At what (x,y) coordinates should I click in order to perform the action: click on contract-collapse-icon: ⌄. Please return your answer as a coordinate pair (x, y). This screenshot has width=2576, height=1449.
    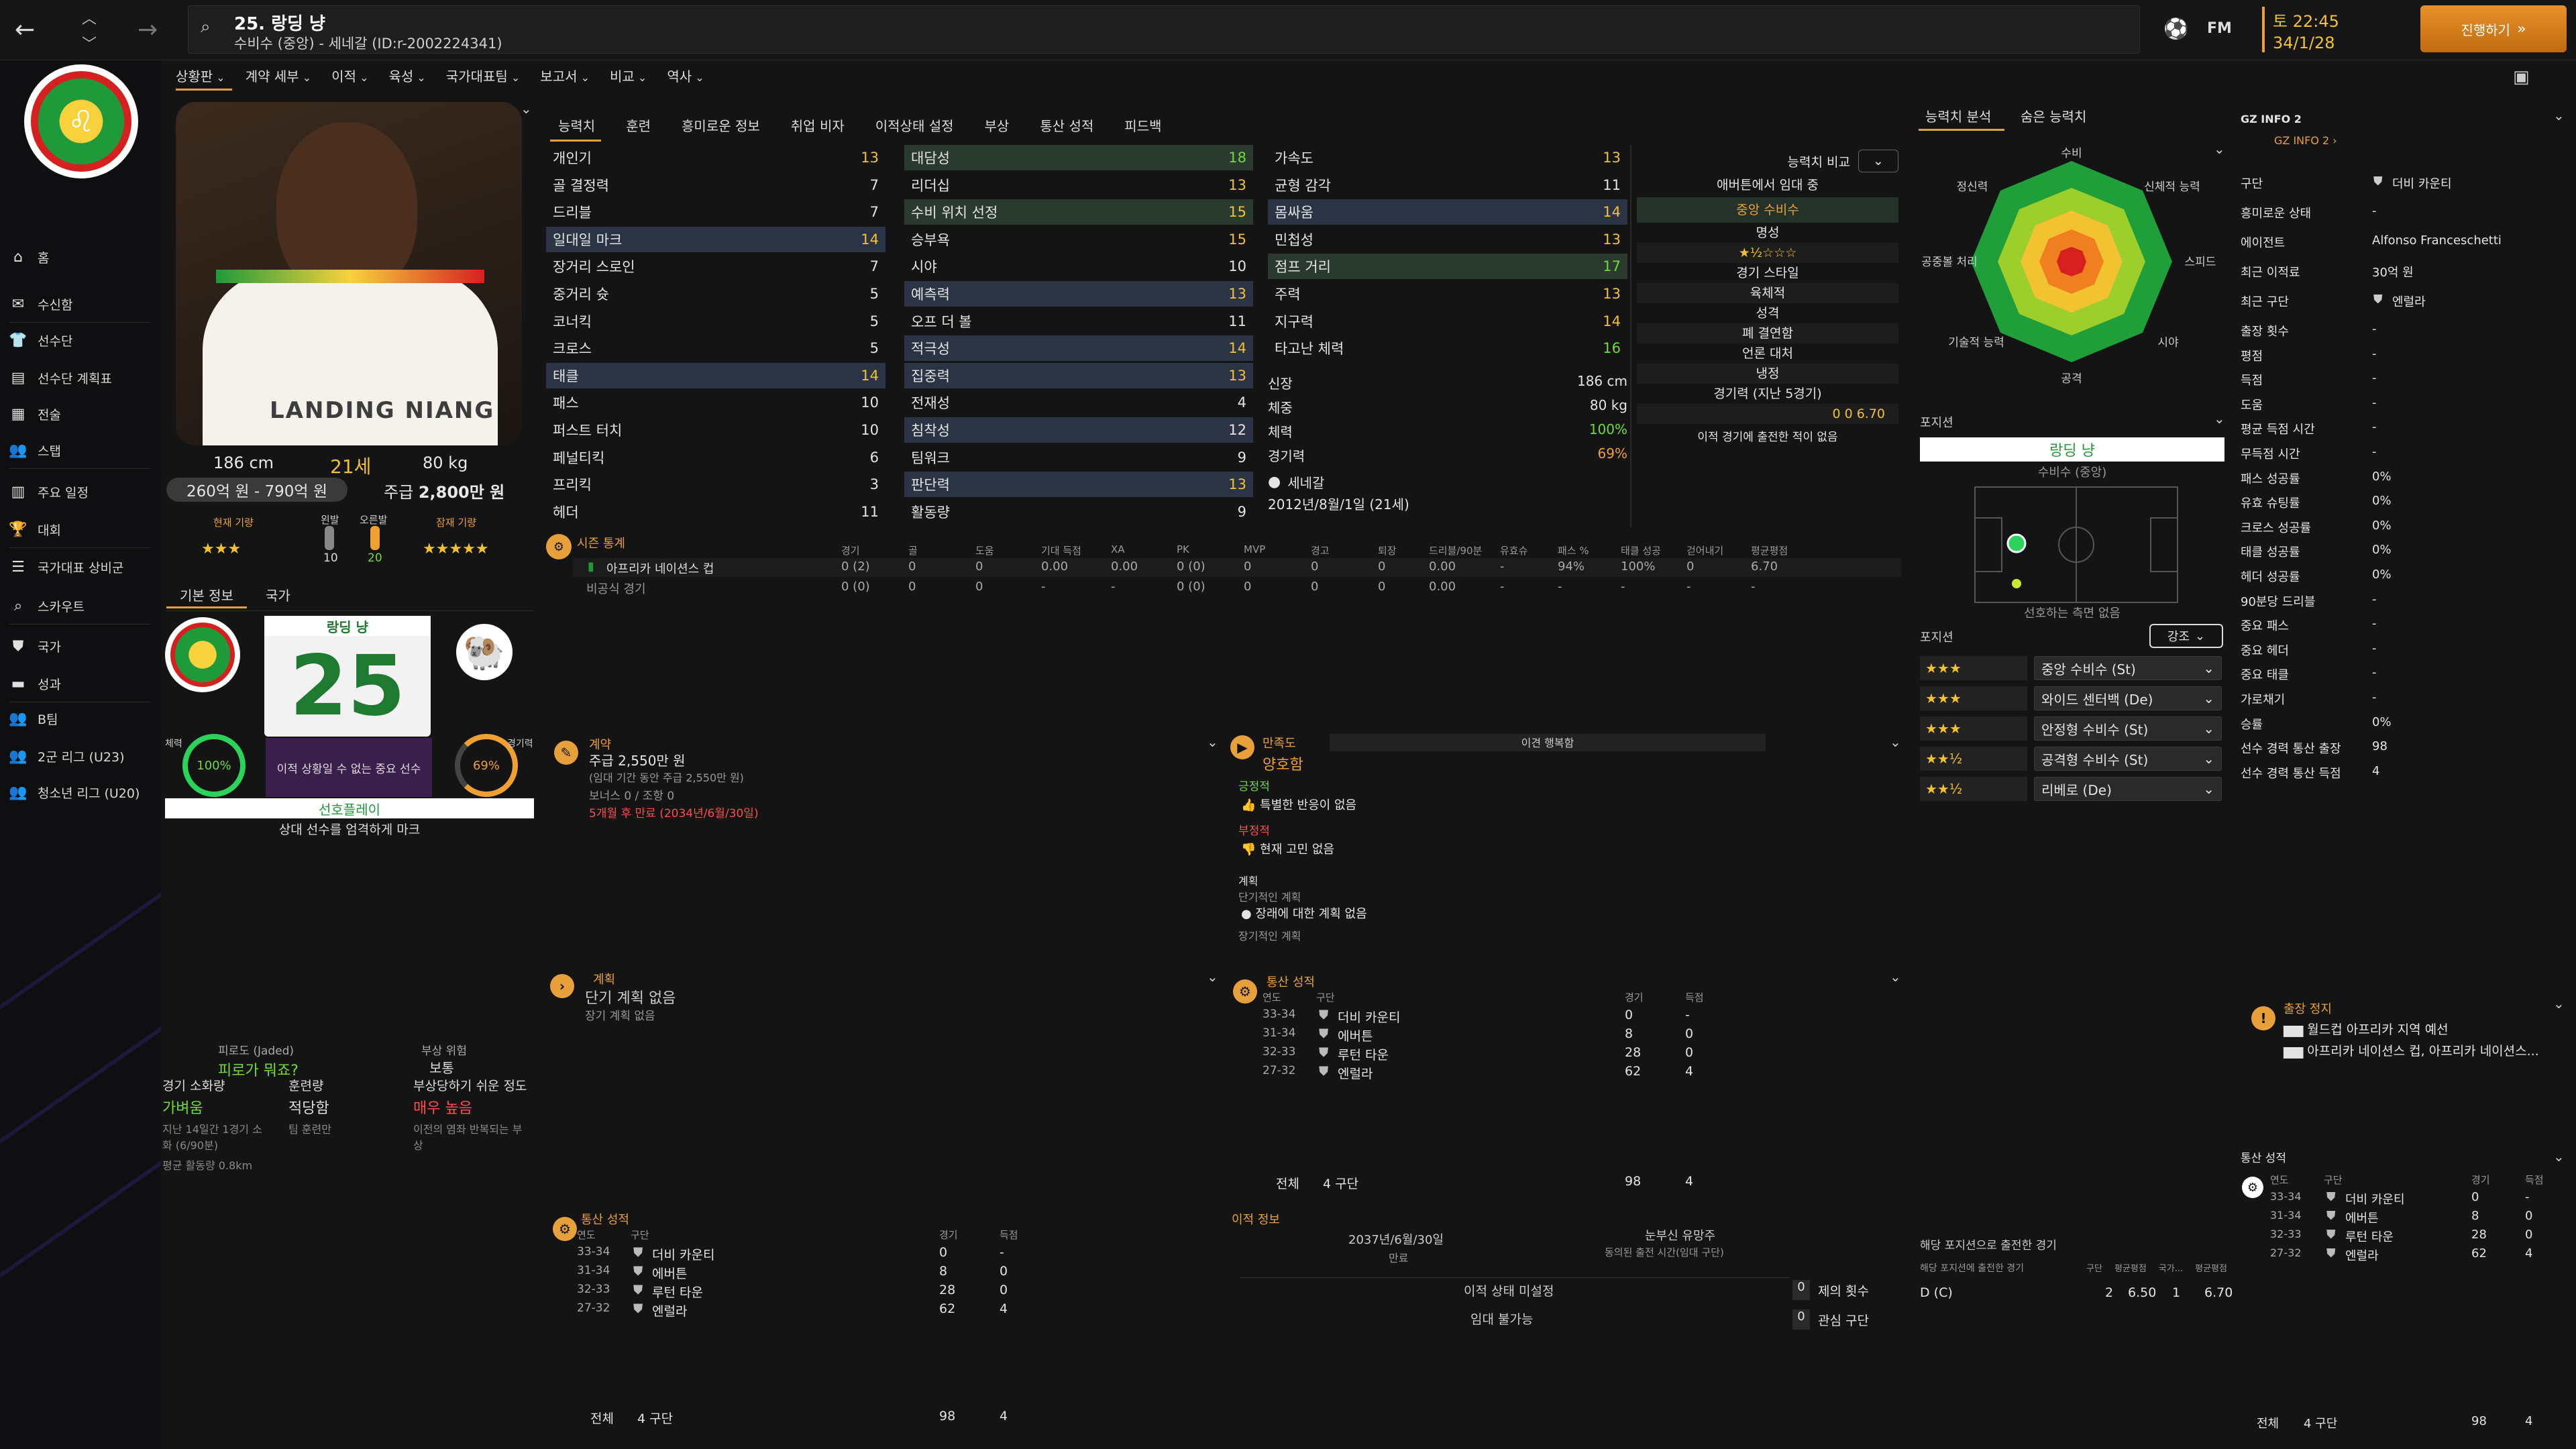
    Looking at the image, I should click on (1212, 742).